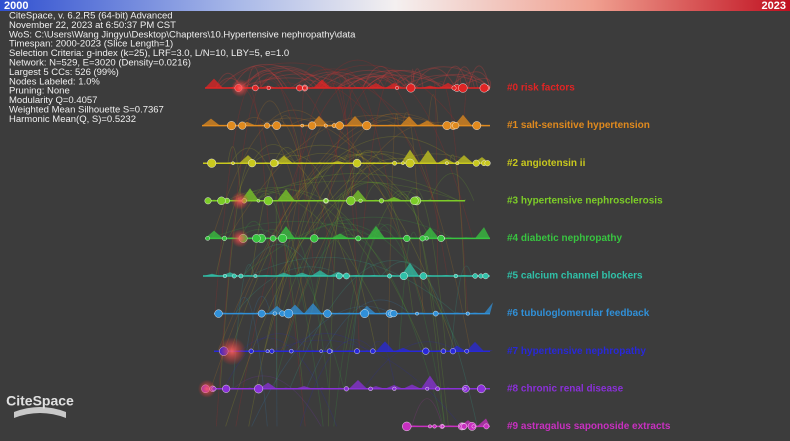 This screenshot has height=441, width=790. Describe the element at coordinates (207, 388) in the screenshot. I see `burst-node` at that location.